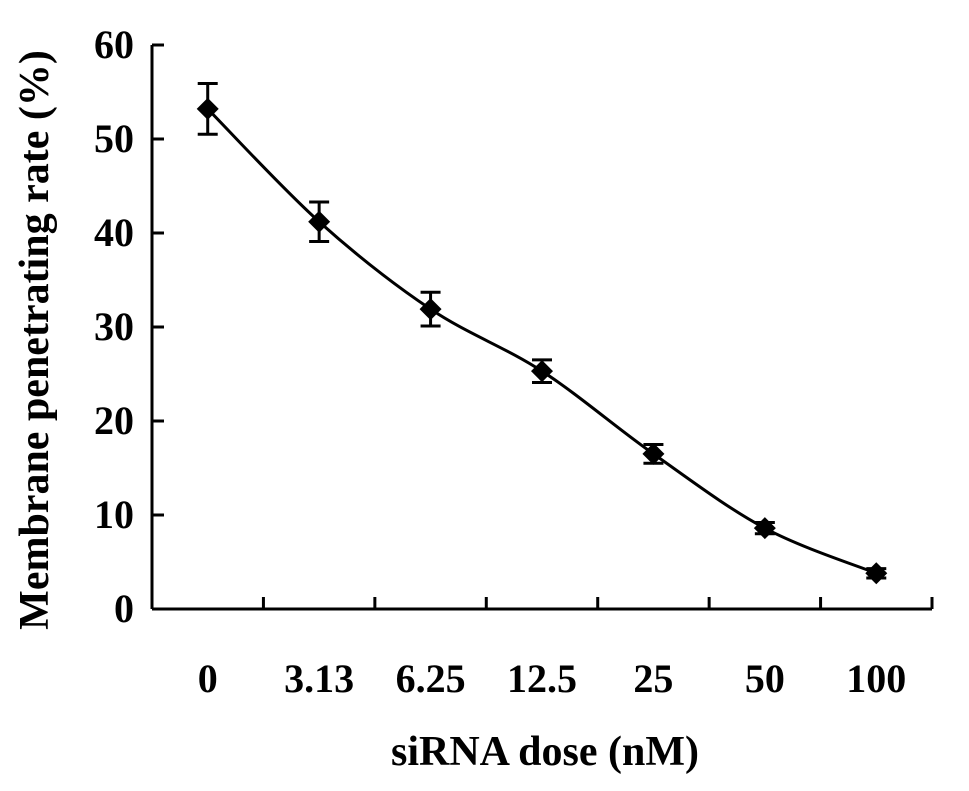  What do you see at coordinates (431, 678) in the screenshot?
I see `x-tick-label: 6.25` at bounding box center [431, 678].